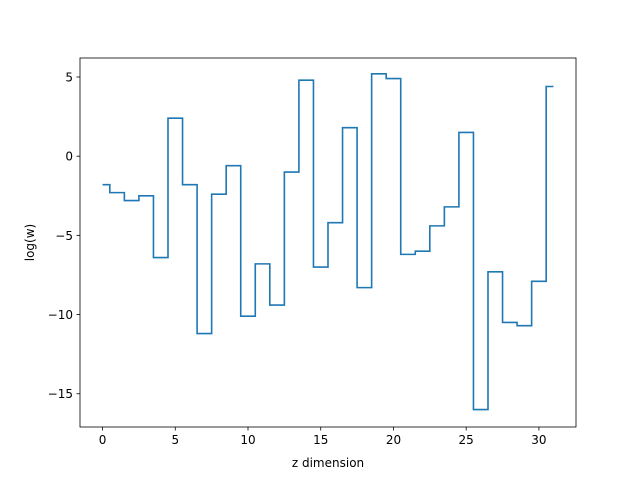 The width and height of the screenshot is (640, 480). I want to click on x-tick-label: 0, so click(103, 440).